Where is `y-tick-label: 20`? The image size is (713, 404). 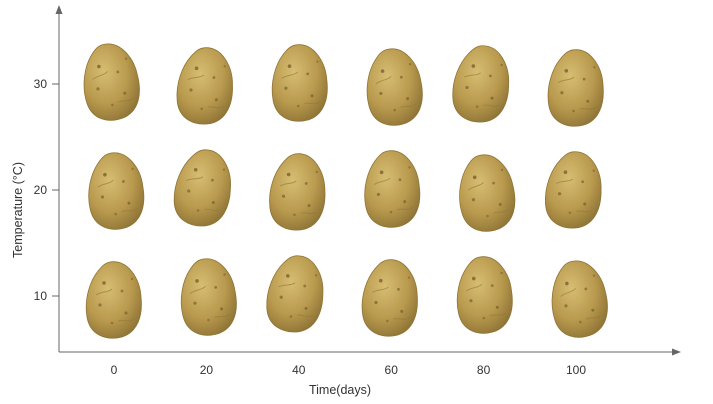 y-tick-label: 20 is located at coordinates (41, 190).